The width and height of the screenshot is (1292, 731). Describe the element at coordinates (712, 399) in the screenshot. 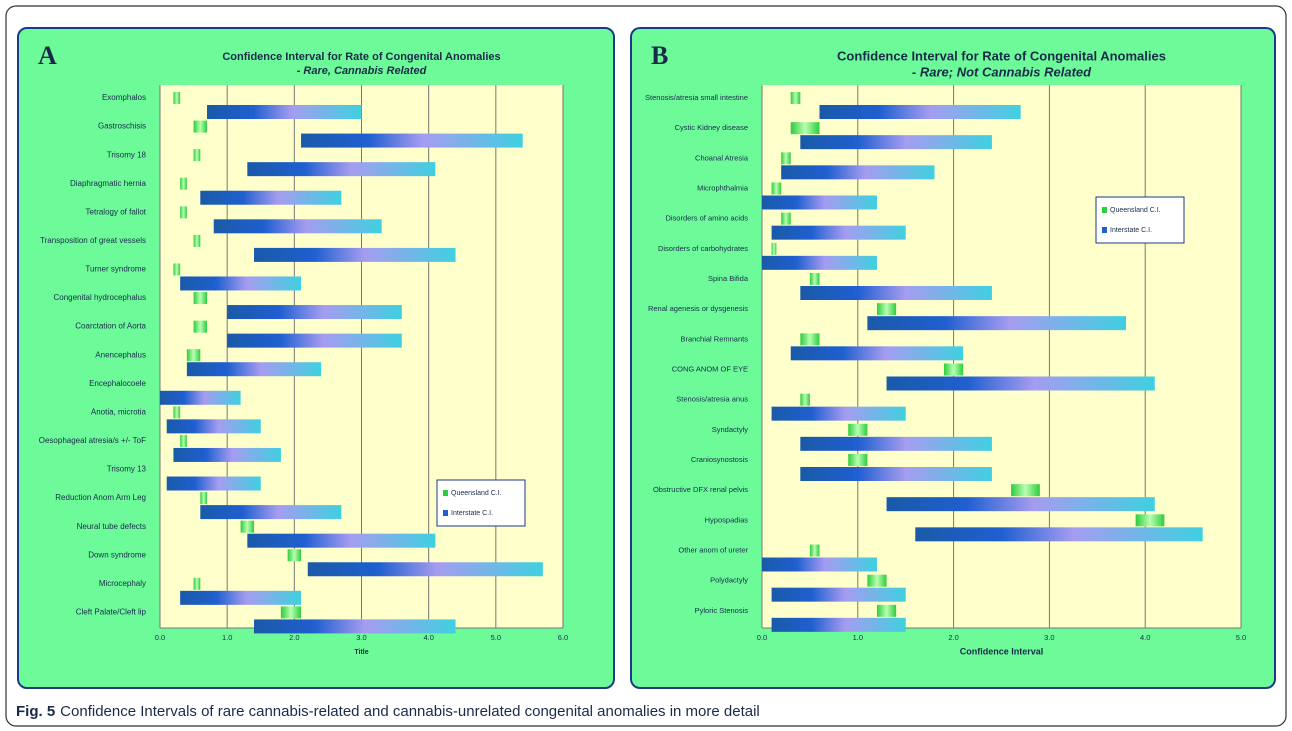

I see `y-tick-label: Stenosis/atresia anus` at that location.